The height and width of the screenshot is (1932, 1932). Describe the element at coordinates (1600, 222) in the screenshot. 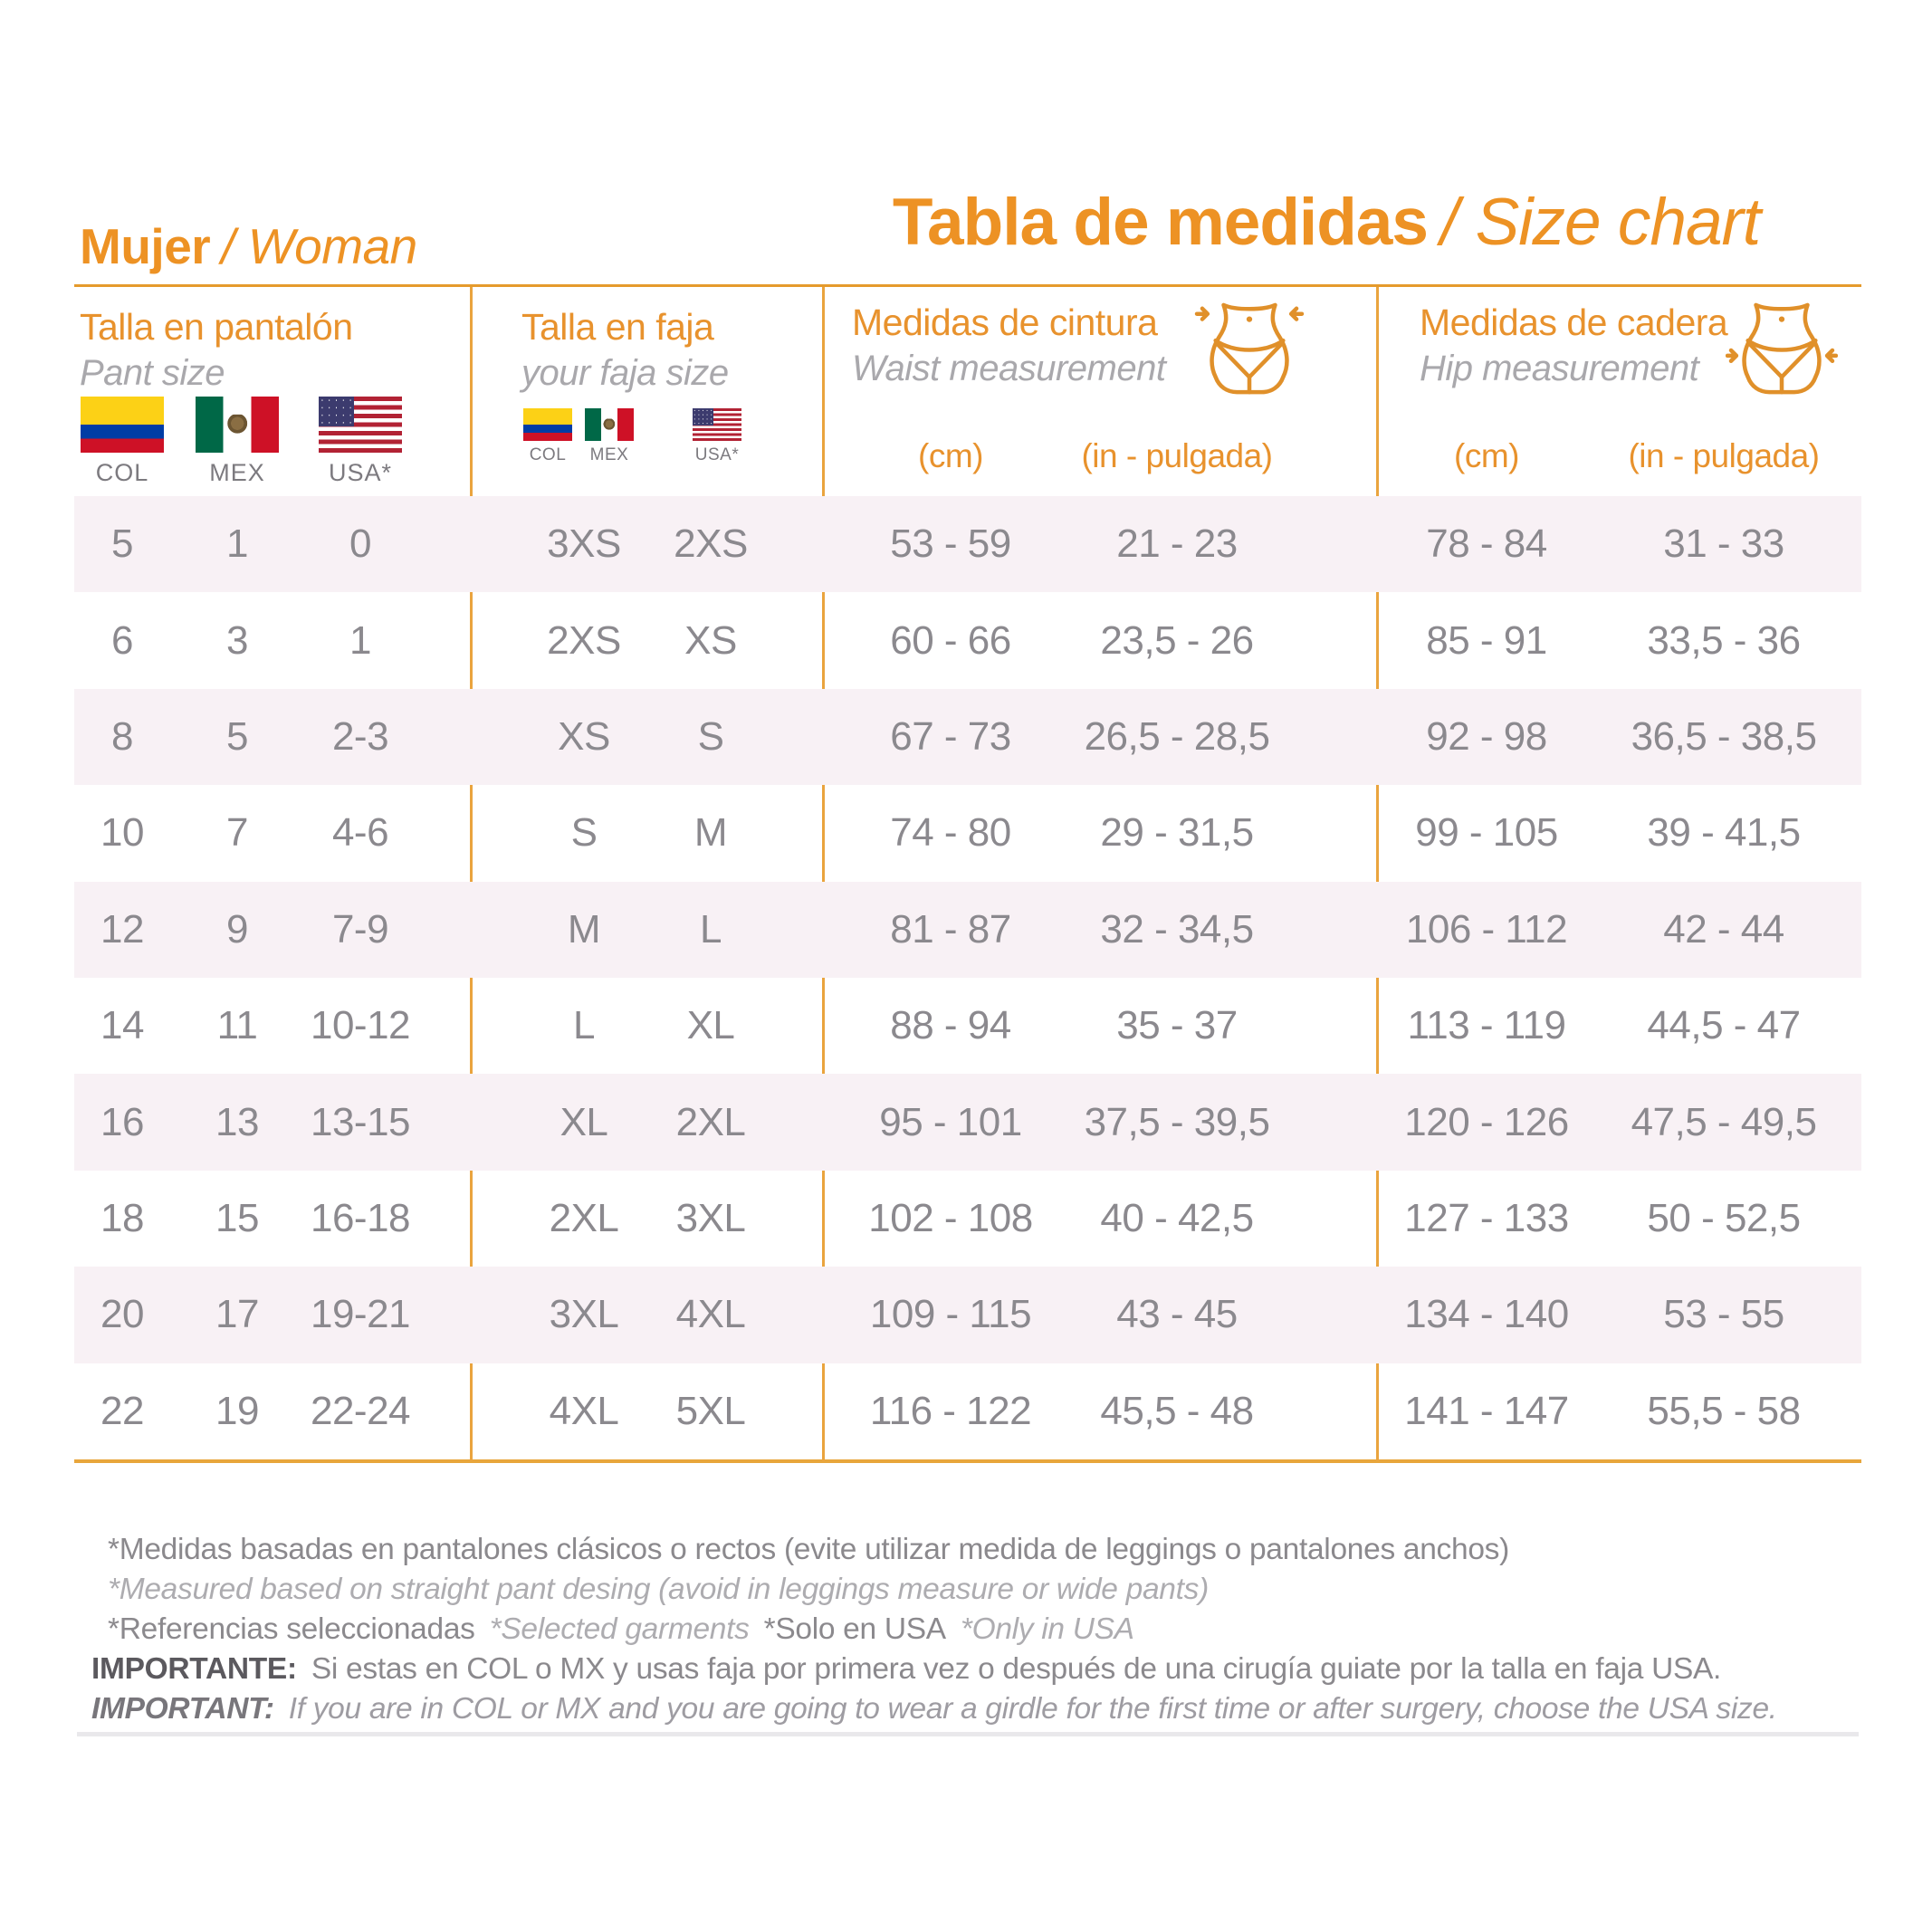

I see `page-title-en: / Size chart` at that location.